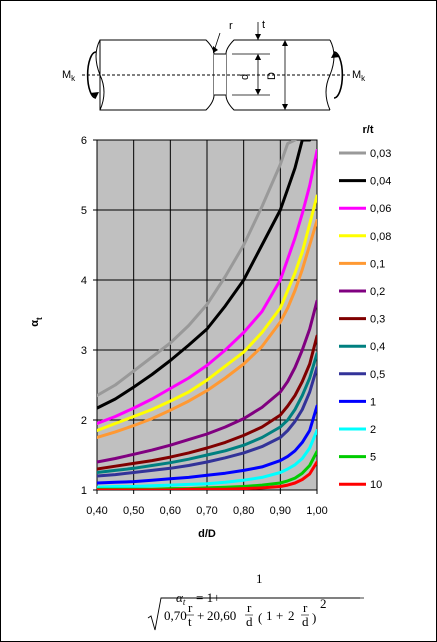  What do you see at coordinates (359, 76) in the screenshot?
I see `moment-right-label: Mk` at bounding box center [359, 76].